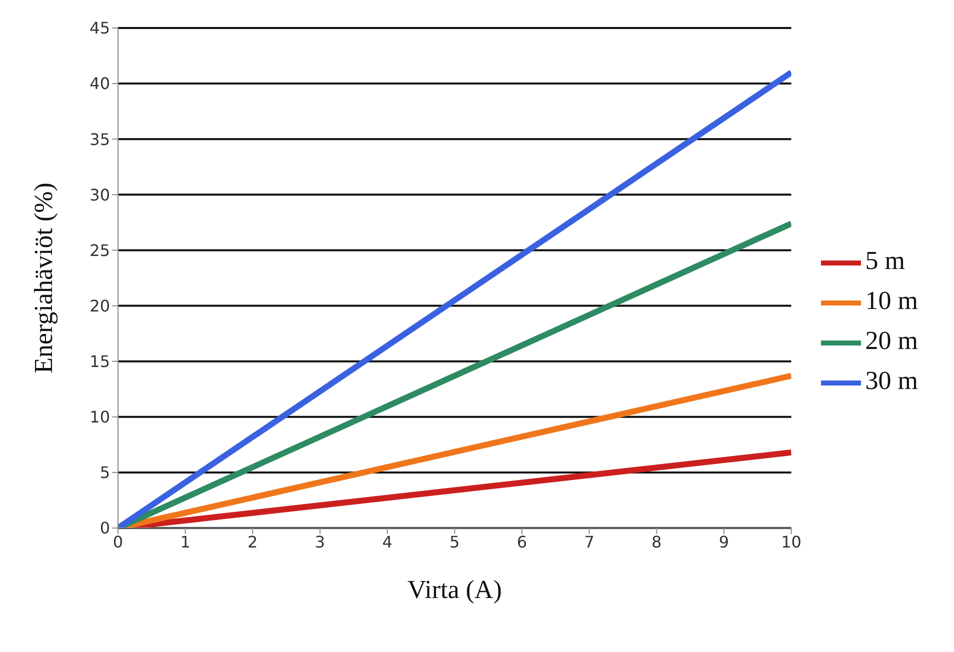 The height and width of the screenshot is (652, 954). I want to click on legend-label: 30 m, so click(891, 380).